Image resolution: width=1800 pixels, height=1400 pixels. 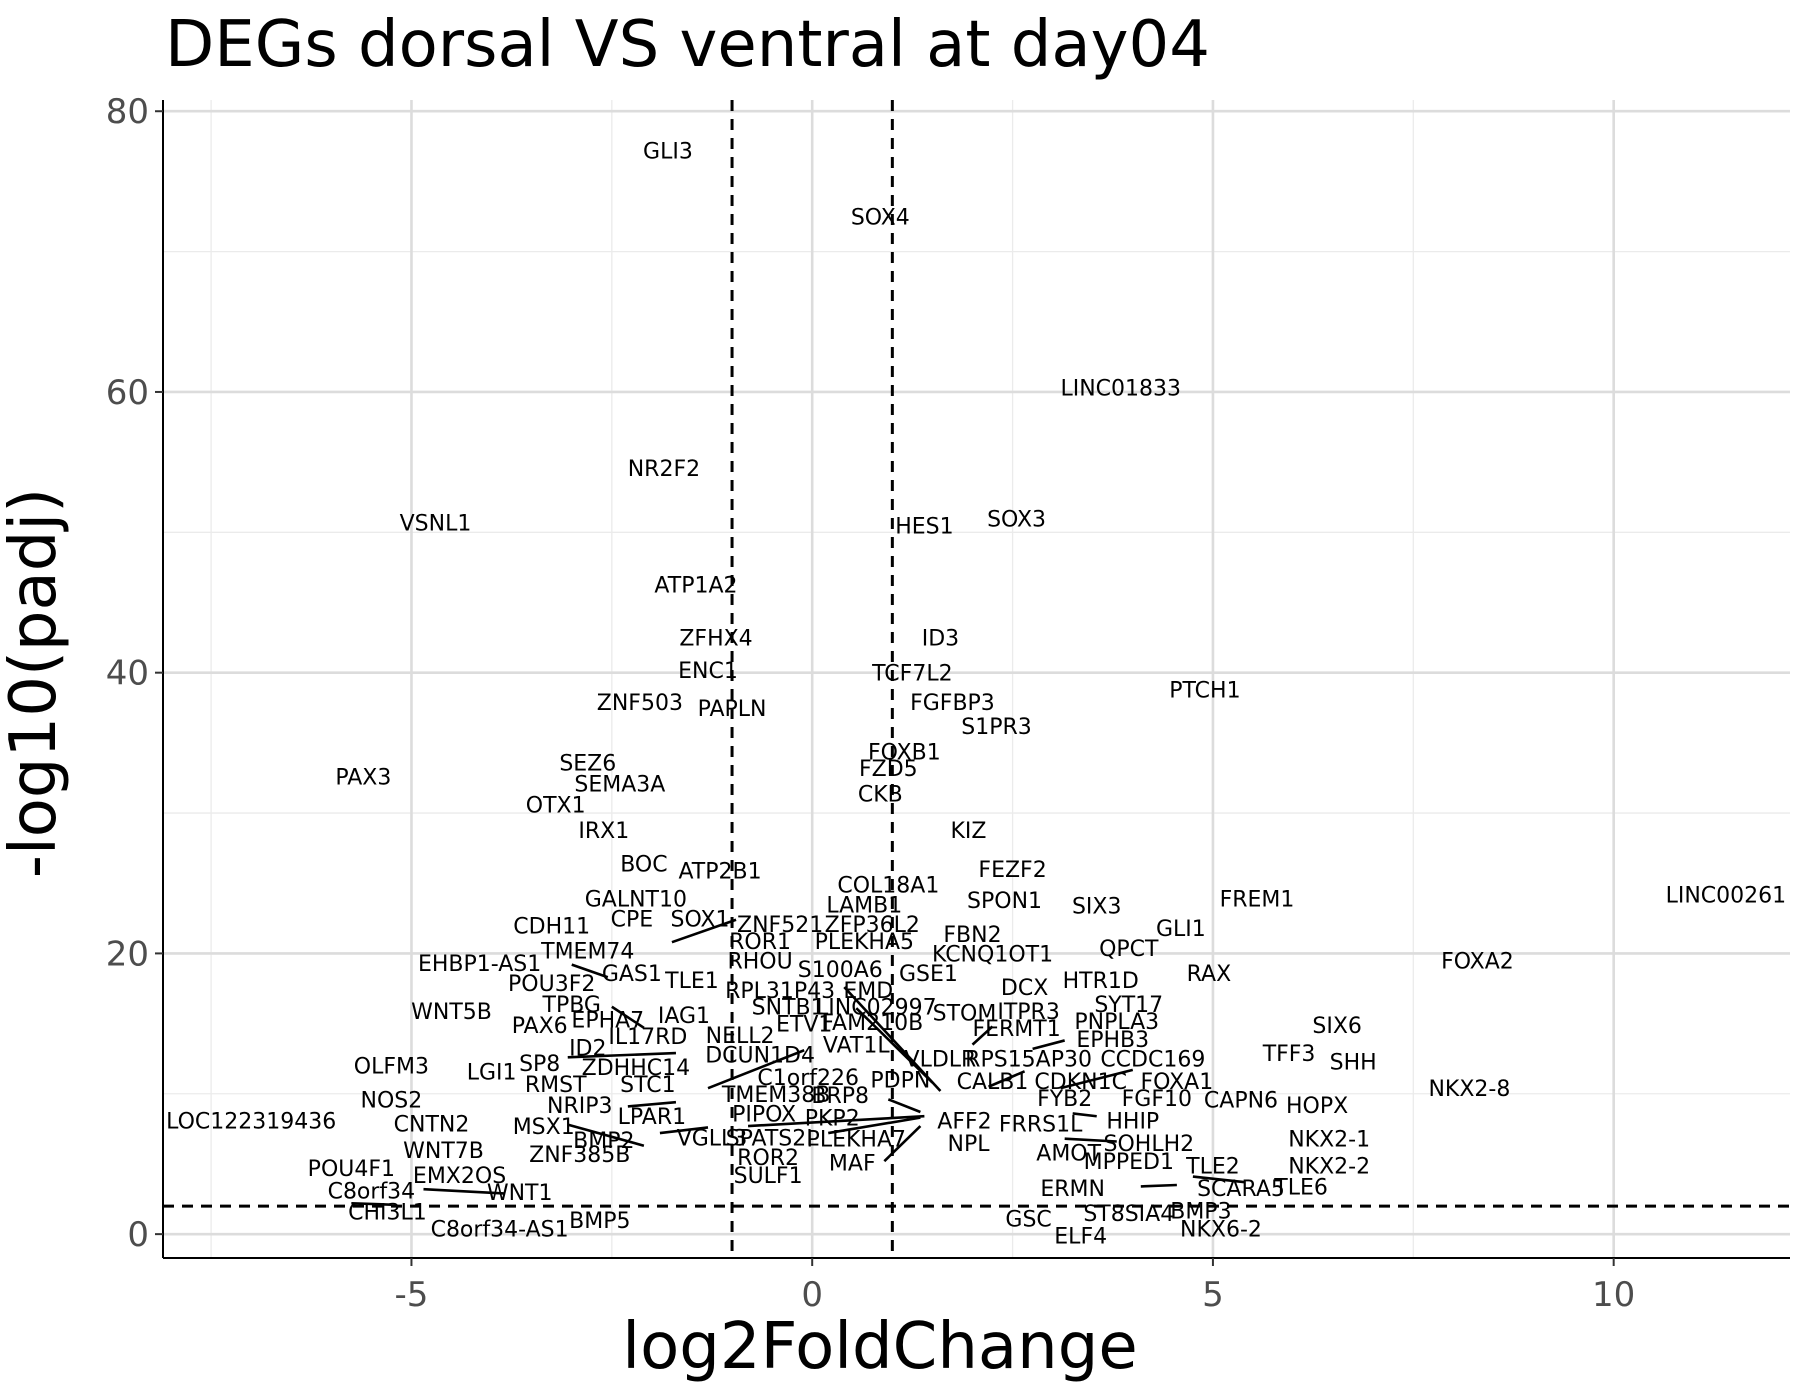 What do you see at coordinates (876, 1008) in the screenshot?
I see `gene-label: LINC02997` at bounding box center [876, 1008].